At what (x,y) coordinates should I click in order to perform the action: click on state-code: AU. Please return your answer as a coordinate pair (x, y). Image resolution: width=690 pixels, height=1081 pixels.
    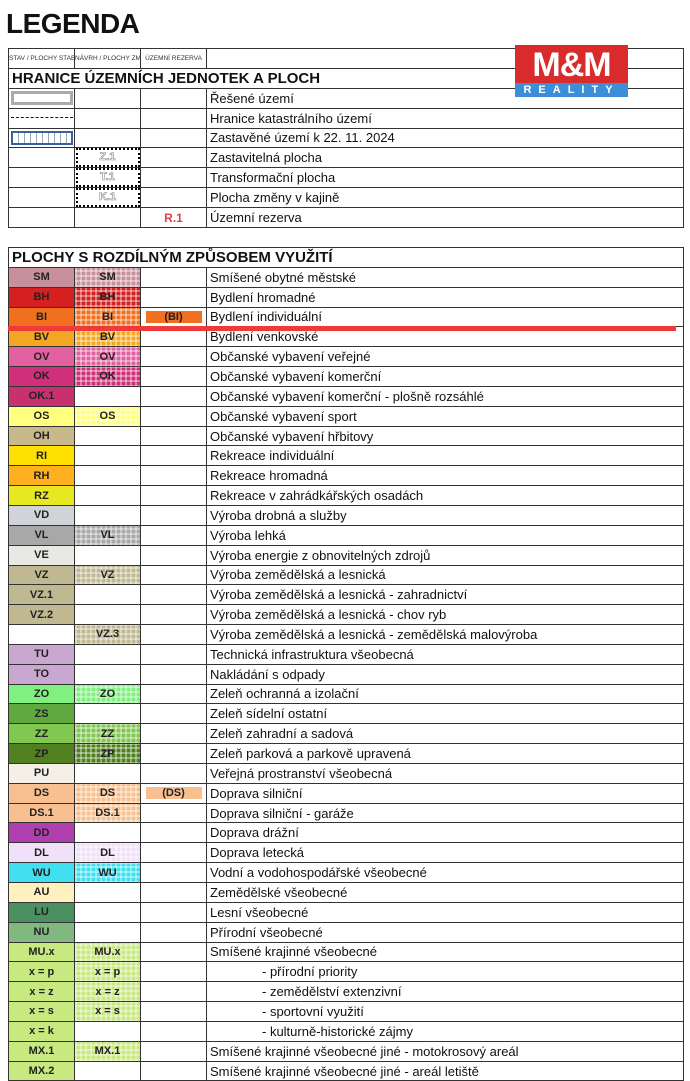
    Looking at the image, I should click on (41, 892).